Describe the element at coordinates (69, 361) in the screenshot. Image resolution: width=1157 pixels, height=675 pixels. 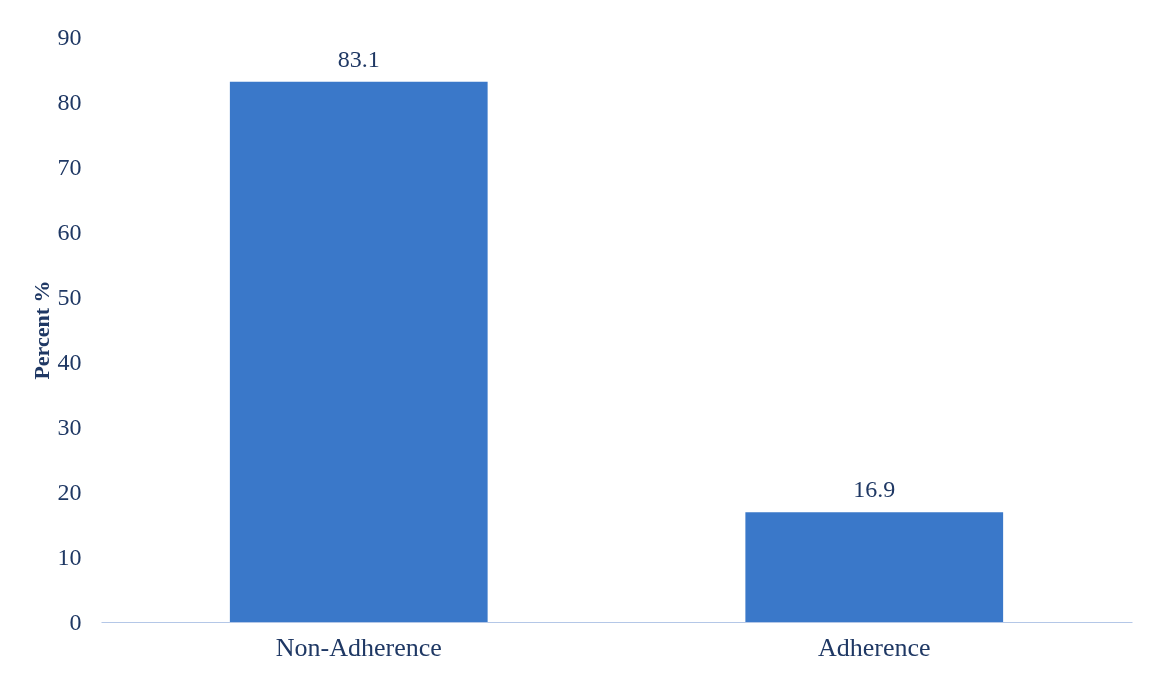
I see `y-tick-label: 40` at that location.